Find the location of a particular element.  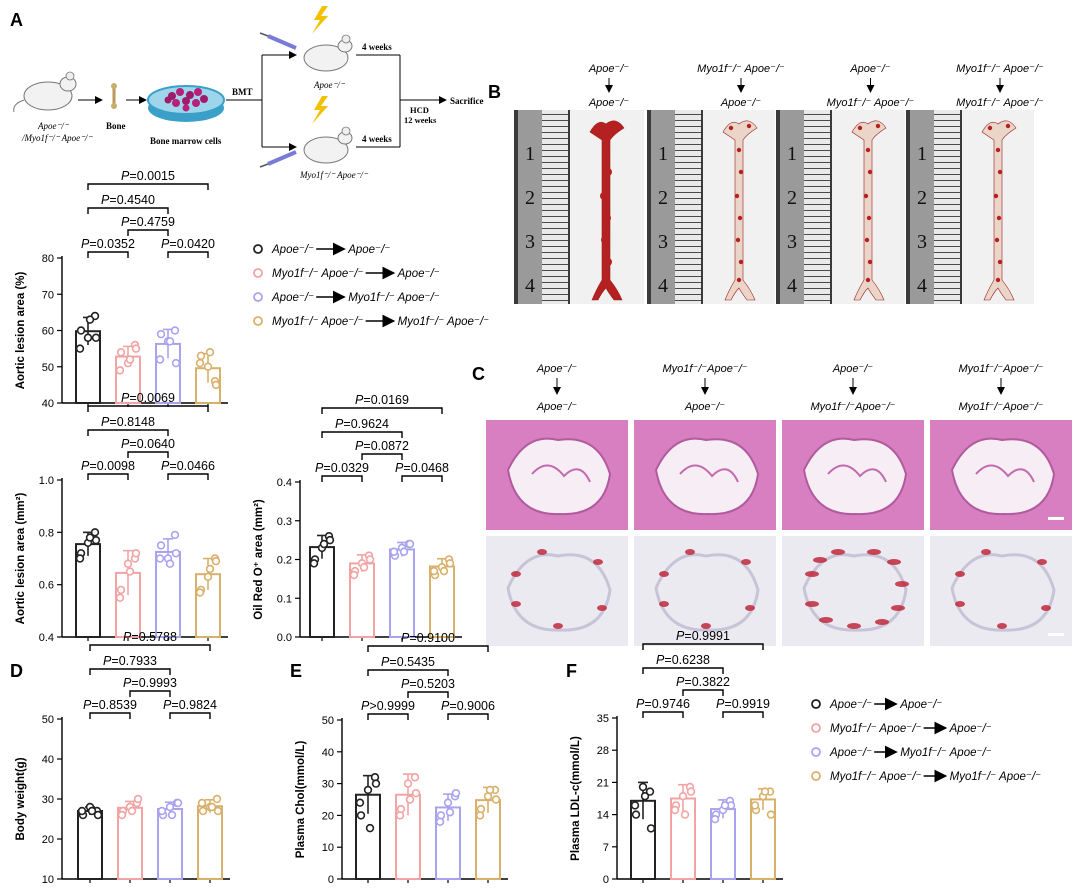

comparison-bracket: P=0.9991 is located at coordinates (703, 639).